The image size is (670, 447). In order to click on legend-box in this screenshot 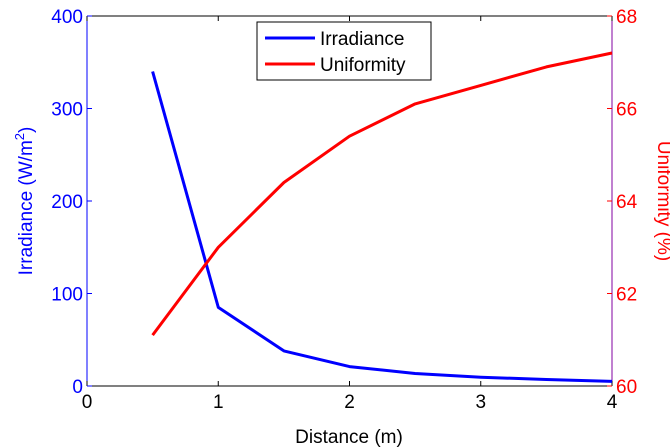, I will do `click(344, 51)`.